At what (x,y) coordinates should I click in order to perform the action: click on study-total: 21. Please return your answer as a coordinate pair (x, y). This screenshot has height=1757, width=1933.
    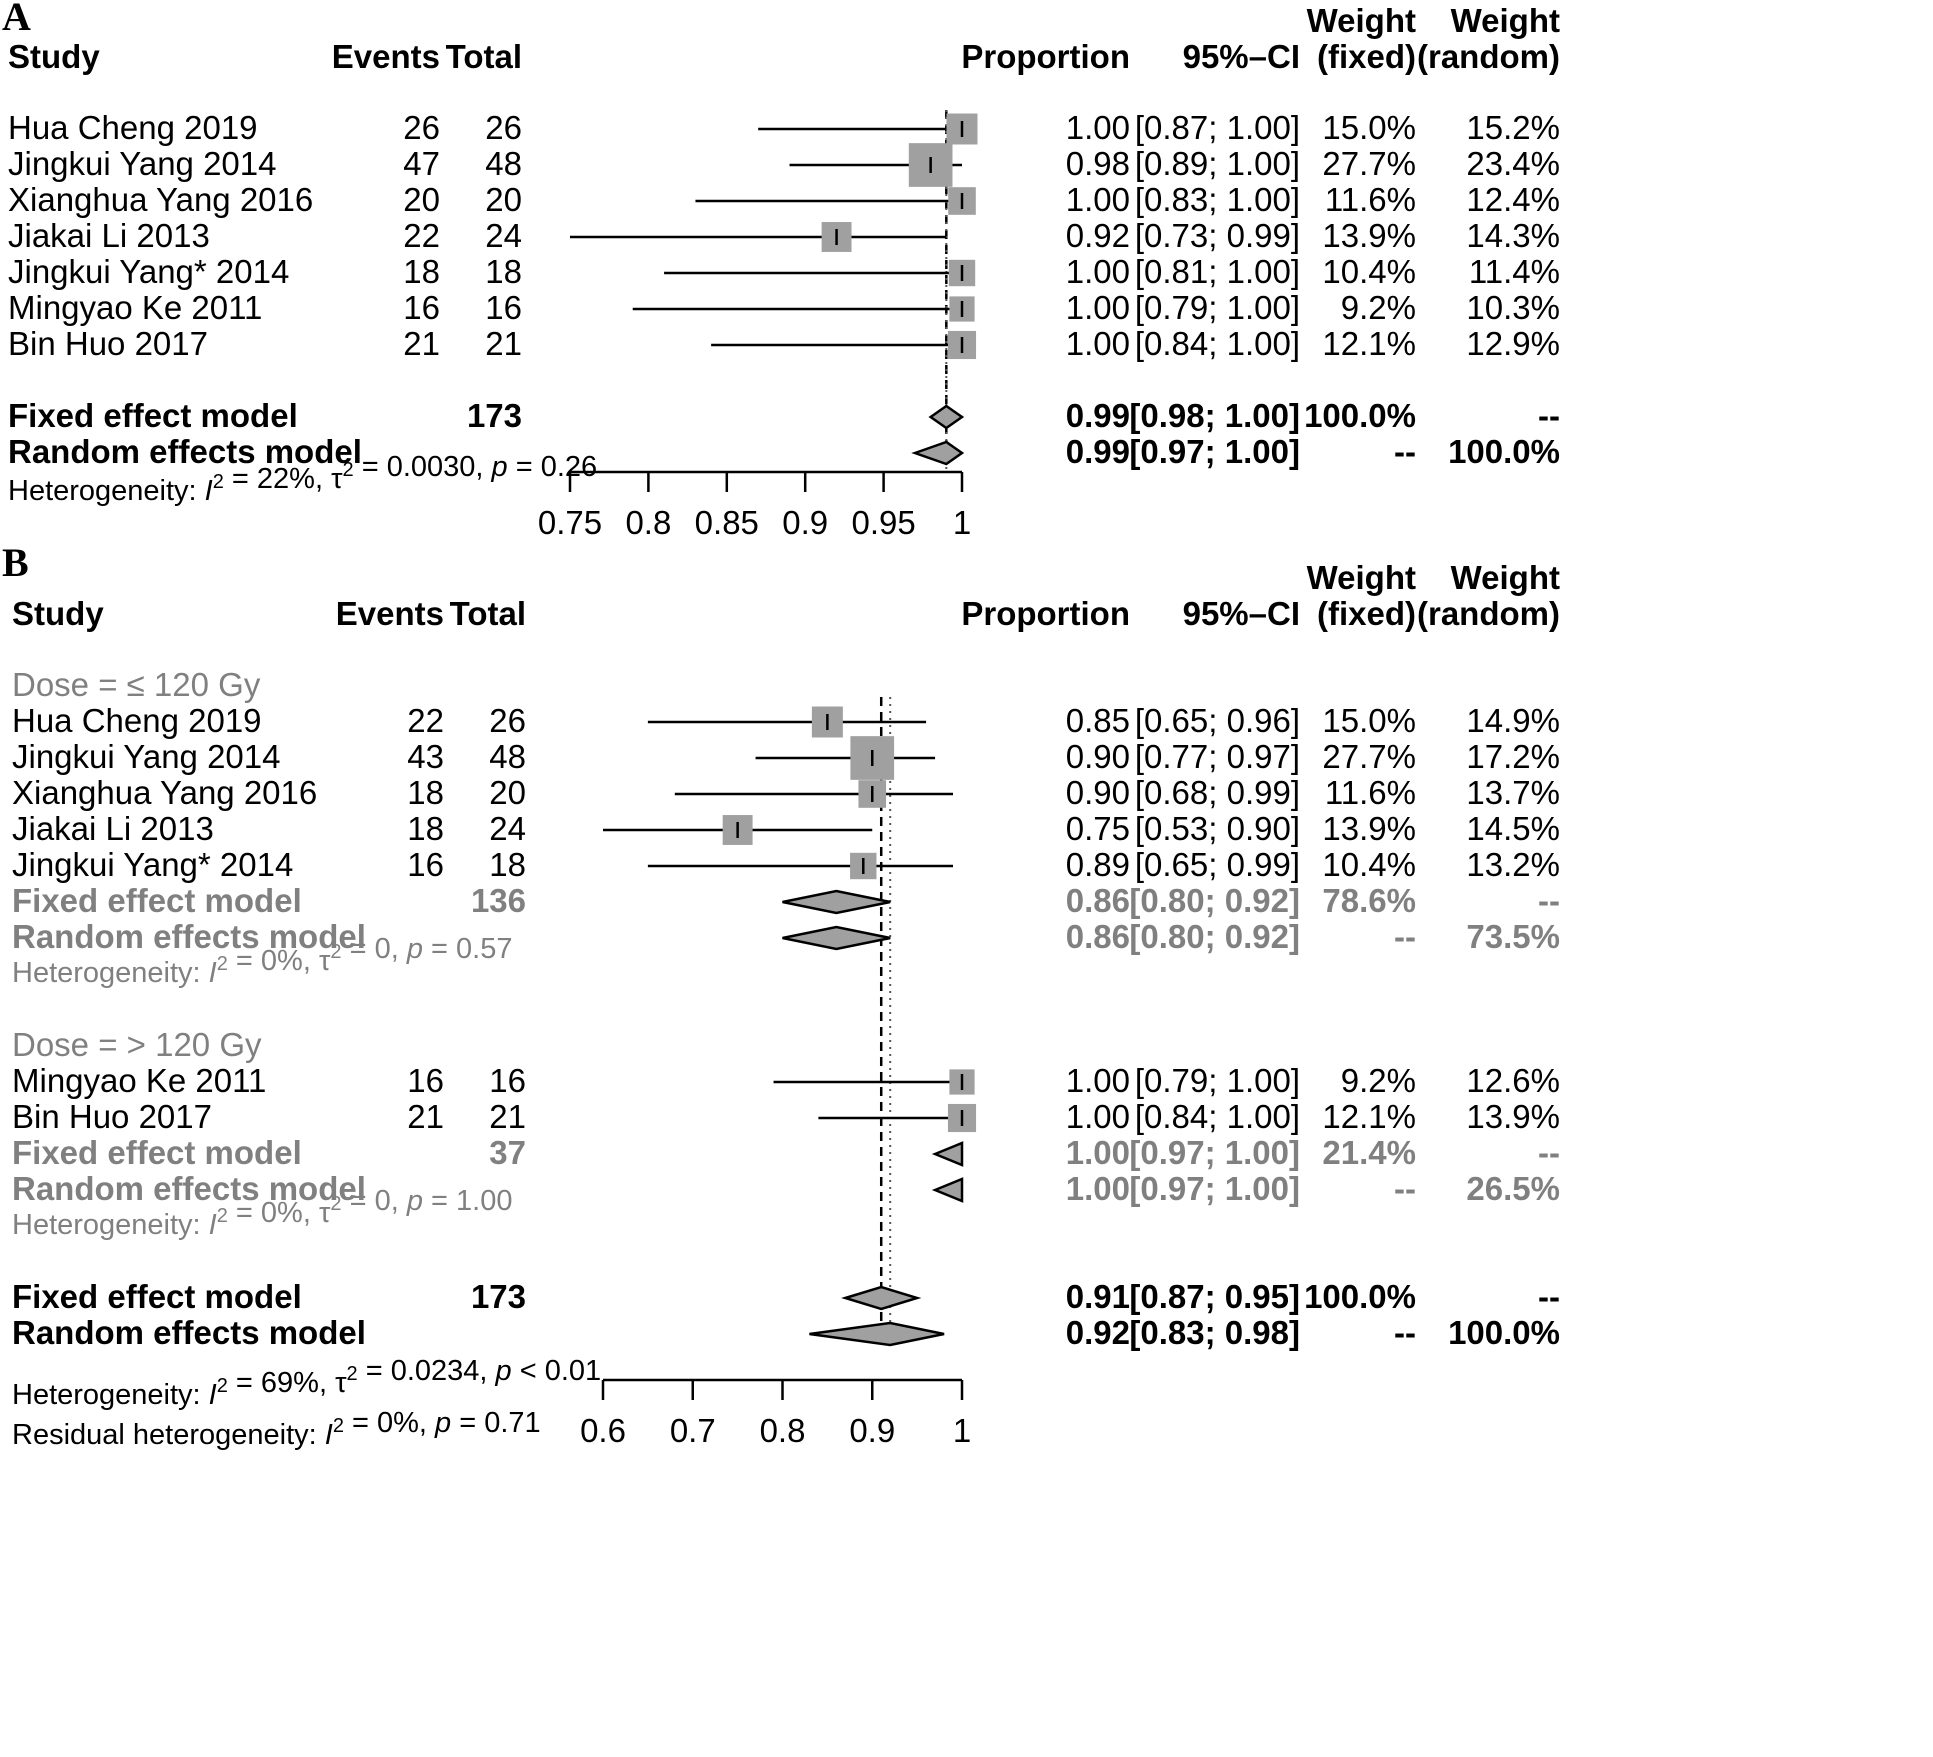
    Looking at the image, I should click on (507, 1116).